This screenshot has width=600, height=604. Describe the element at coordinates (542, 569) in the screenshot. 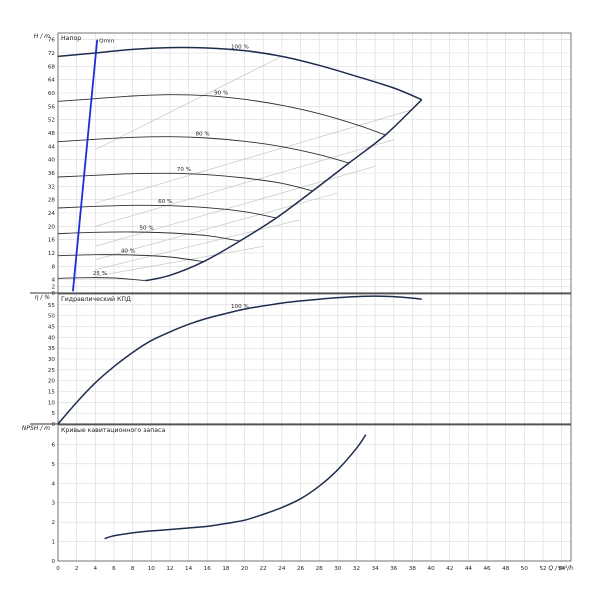

I see `x-tick-label: 52` at that location.